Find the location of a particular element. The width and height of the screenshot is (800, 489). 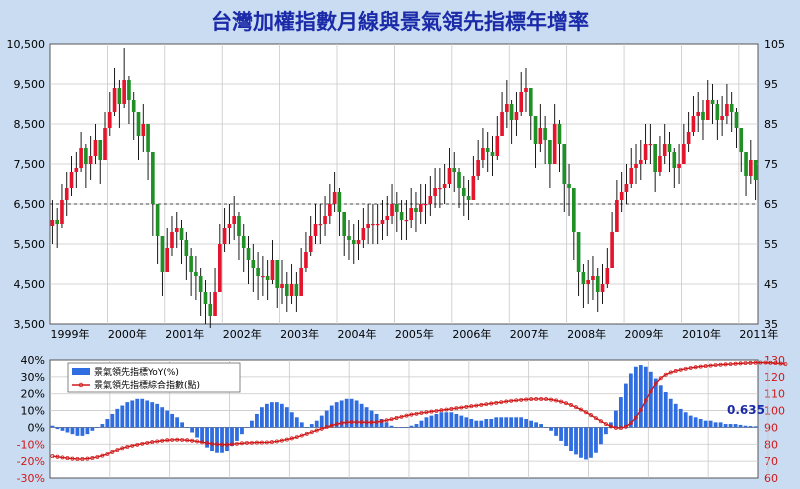

price-left-tick: 9,500 is located at coordinates (30, 84).